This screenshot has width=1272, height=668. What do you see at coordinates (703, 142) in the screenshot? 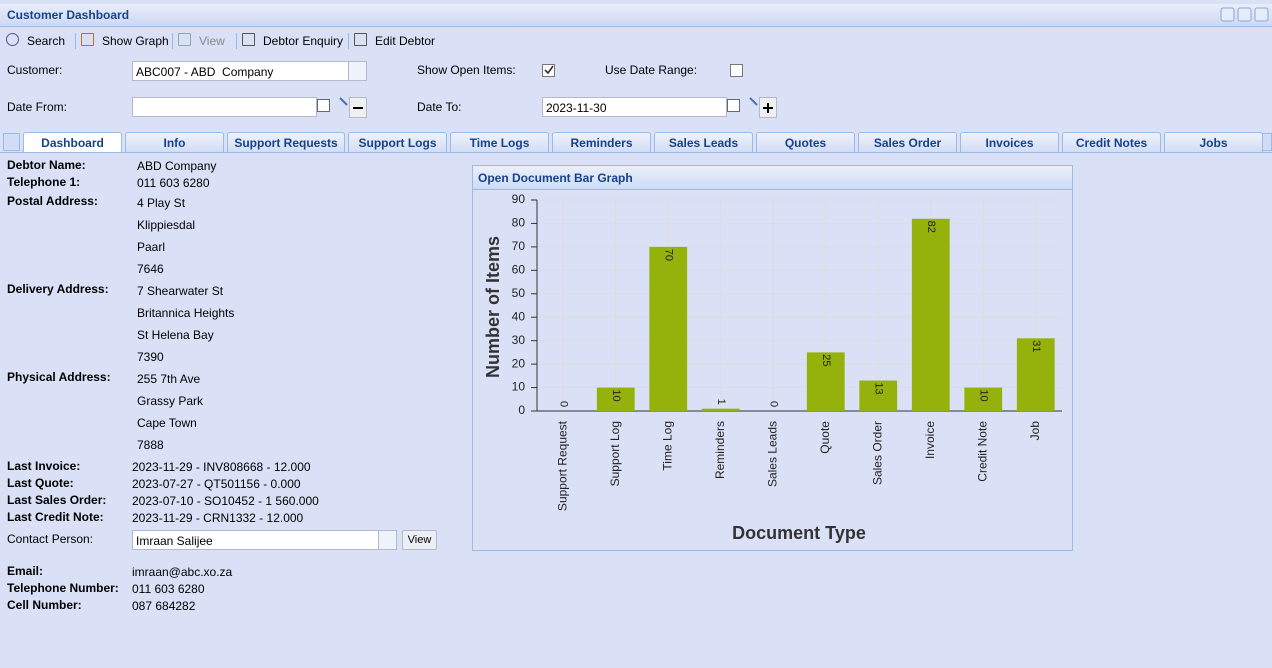
I see `tab: Sales Leads` at bounding box center [703, 142].